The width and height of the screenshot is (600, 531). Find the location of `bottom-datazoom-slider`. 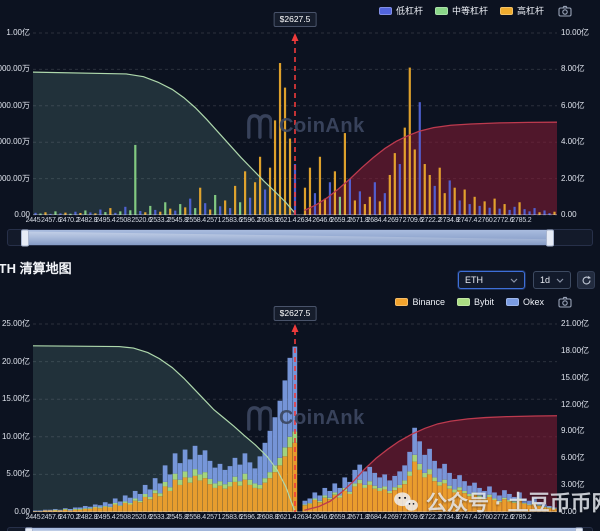

bottom-datazoom-slider is located at coordinates (300, 529).